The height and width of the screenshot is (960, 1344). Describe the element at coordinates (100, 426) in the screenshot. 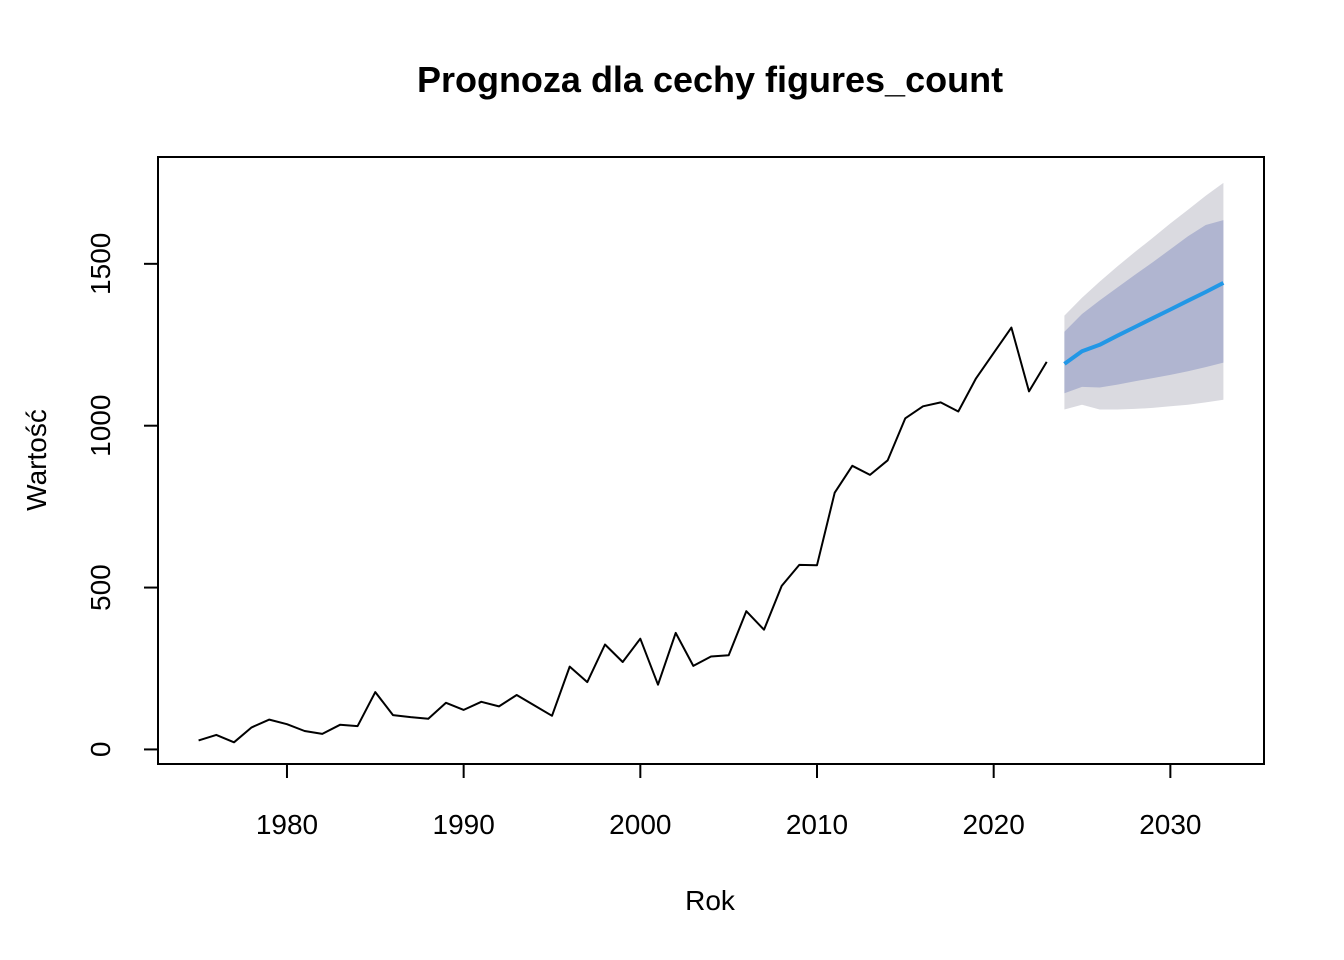

I see `y-tick-label: 1000` at that location.